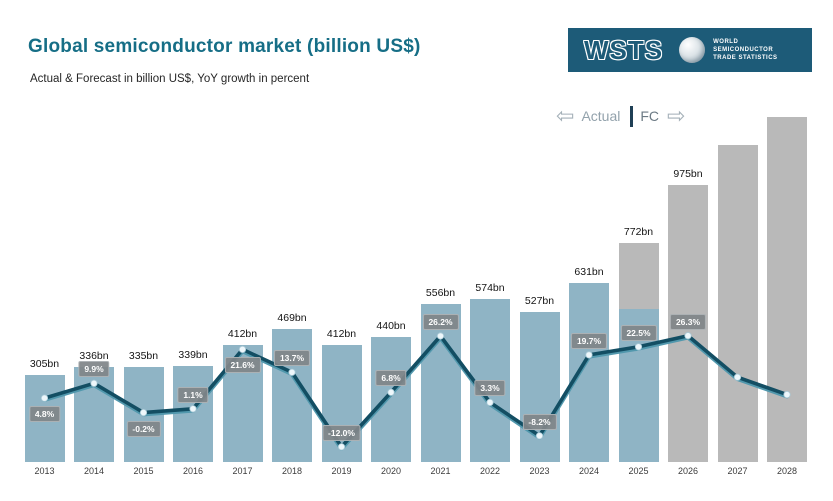  I want to click on x-axis-label-2023: 2023, so click(539, 471).